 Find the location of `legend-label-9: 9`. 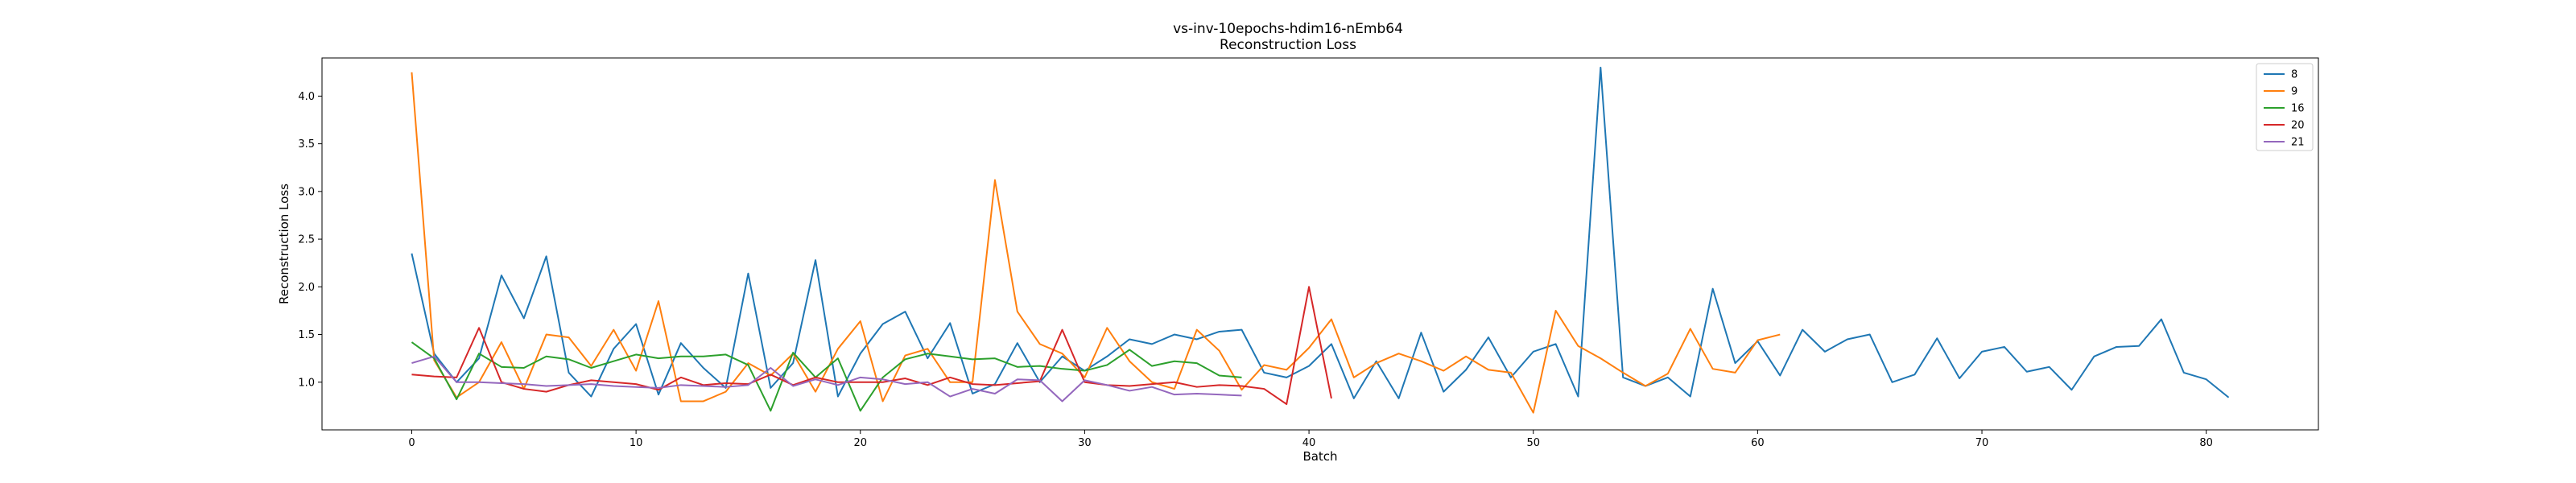

legend-label-9: 9 is located at coordinates (2294, 92).